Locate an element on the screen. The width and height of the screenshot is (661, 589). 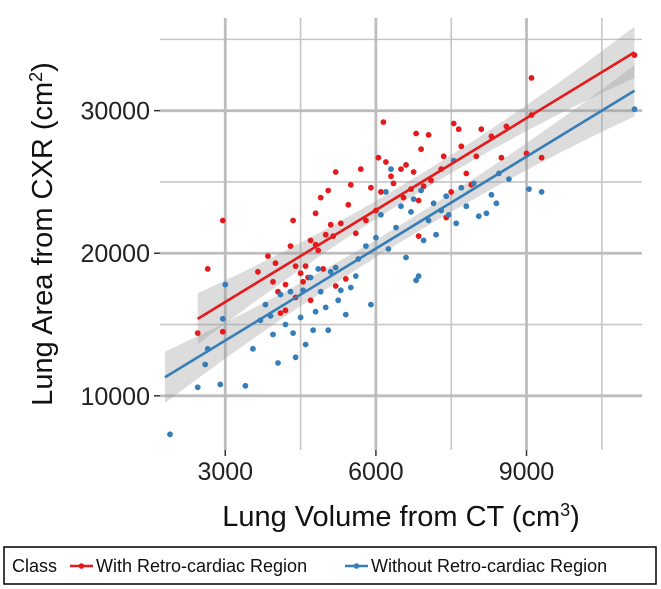
legend-key-with-point is located at coordinates (81, 566).